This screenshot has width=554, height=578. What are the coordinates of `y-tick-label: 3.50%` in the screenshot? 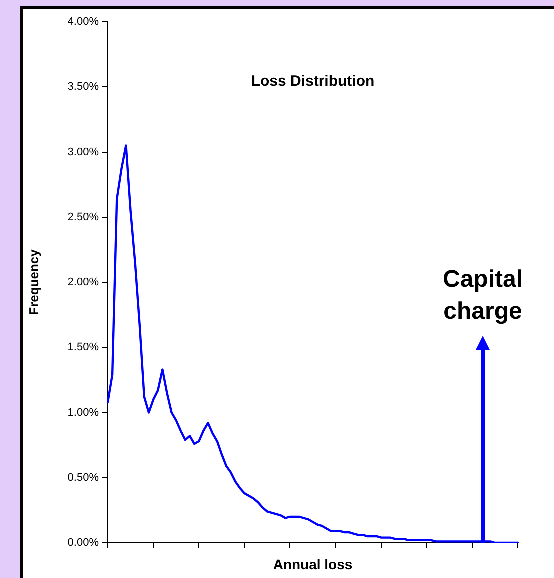 It's located at (84, 87).